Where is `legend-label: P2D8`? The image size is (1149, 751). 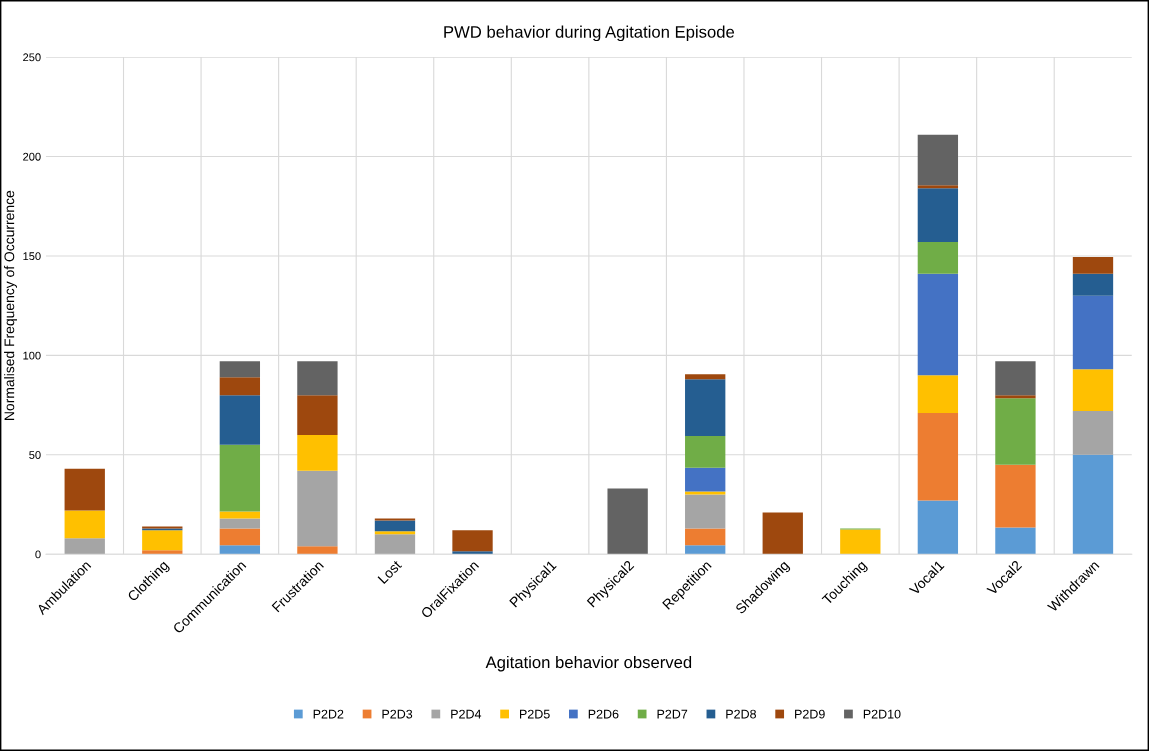
legend-label: P2D8 is located at coordinates (741, 714).